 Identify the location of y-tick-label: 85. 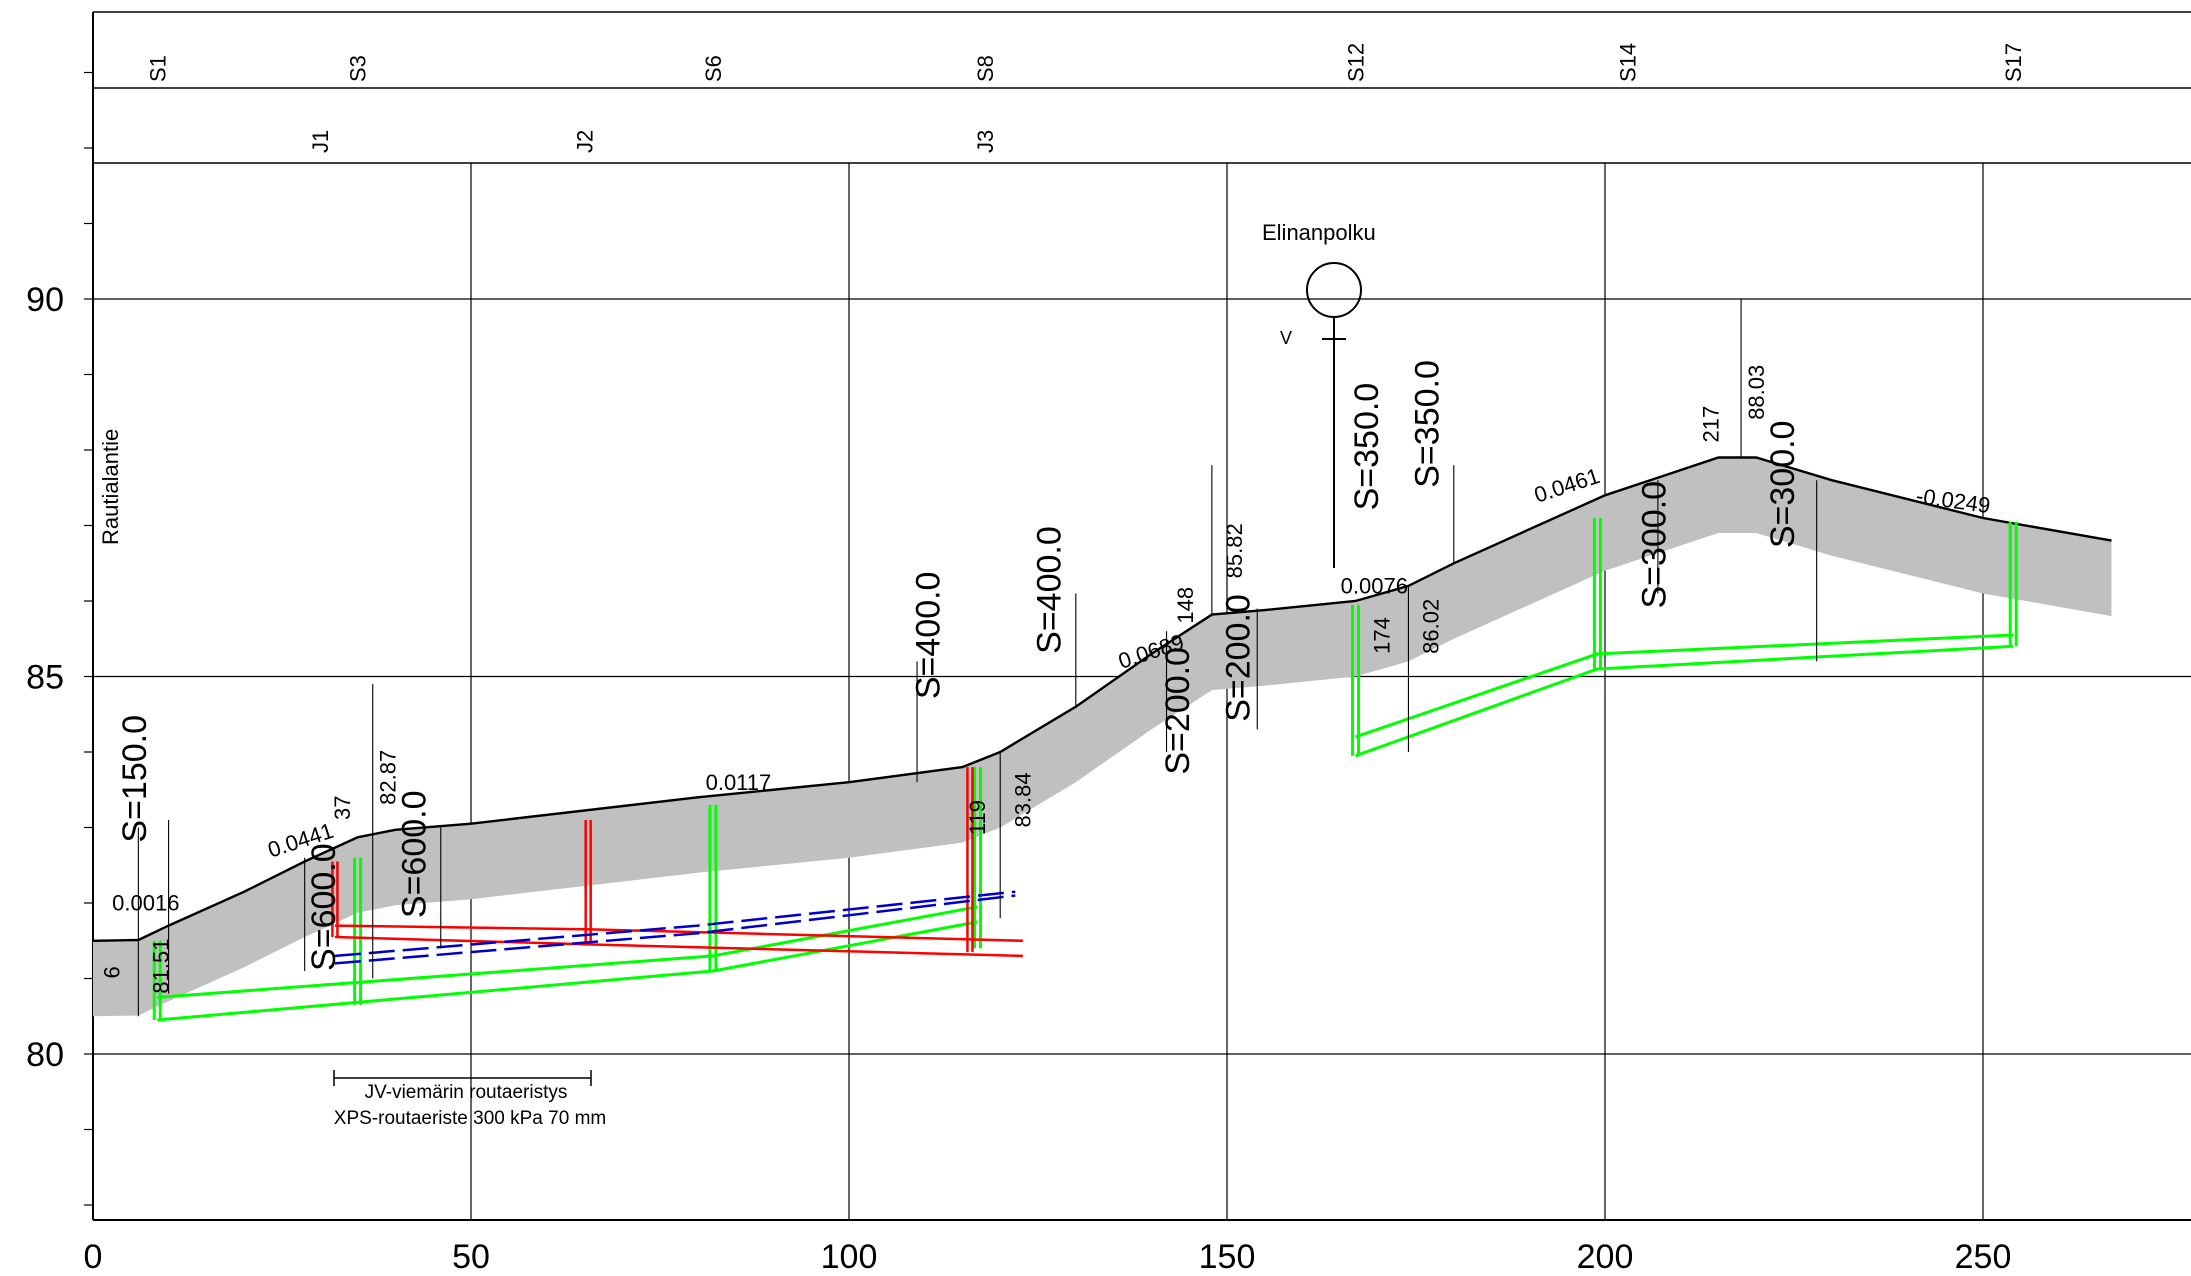
(45, 678).